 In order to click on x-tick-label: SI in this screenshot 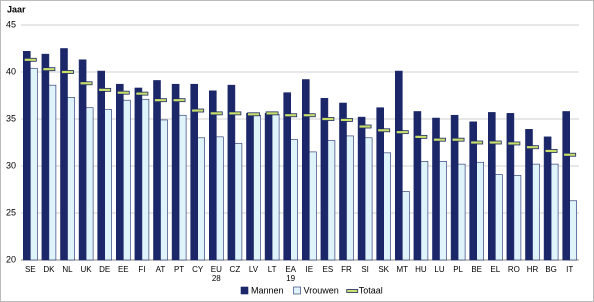, I will do `click(365, 269)`.